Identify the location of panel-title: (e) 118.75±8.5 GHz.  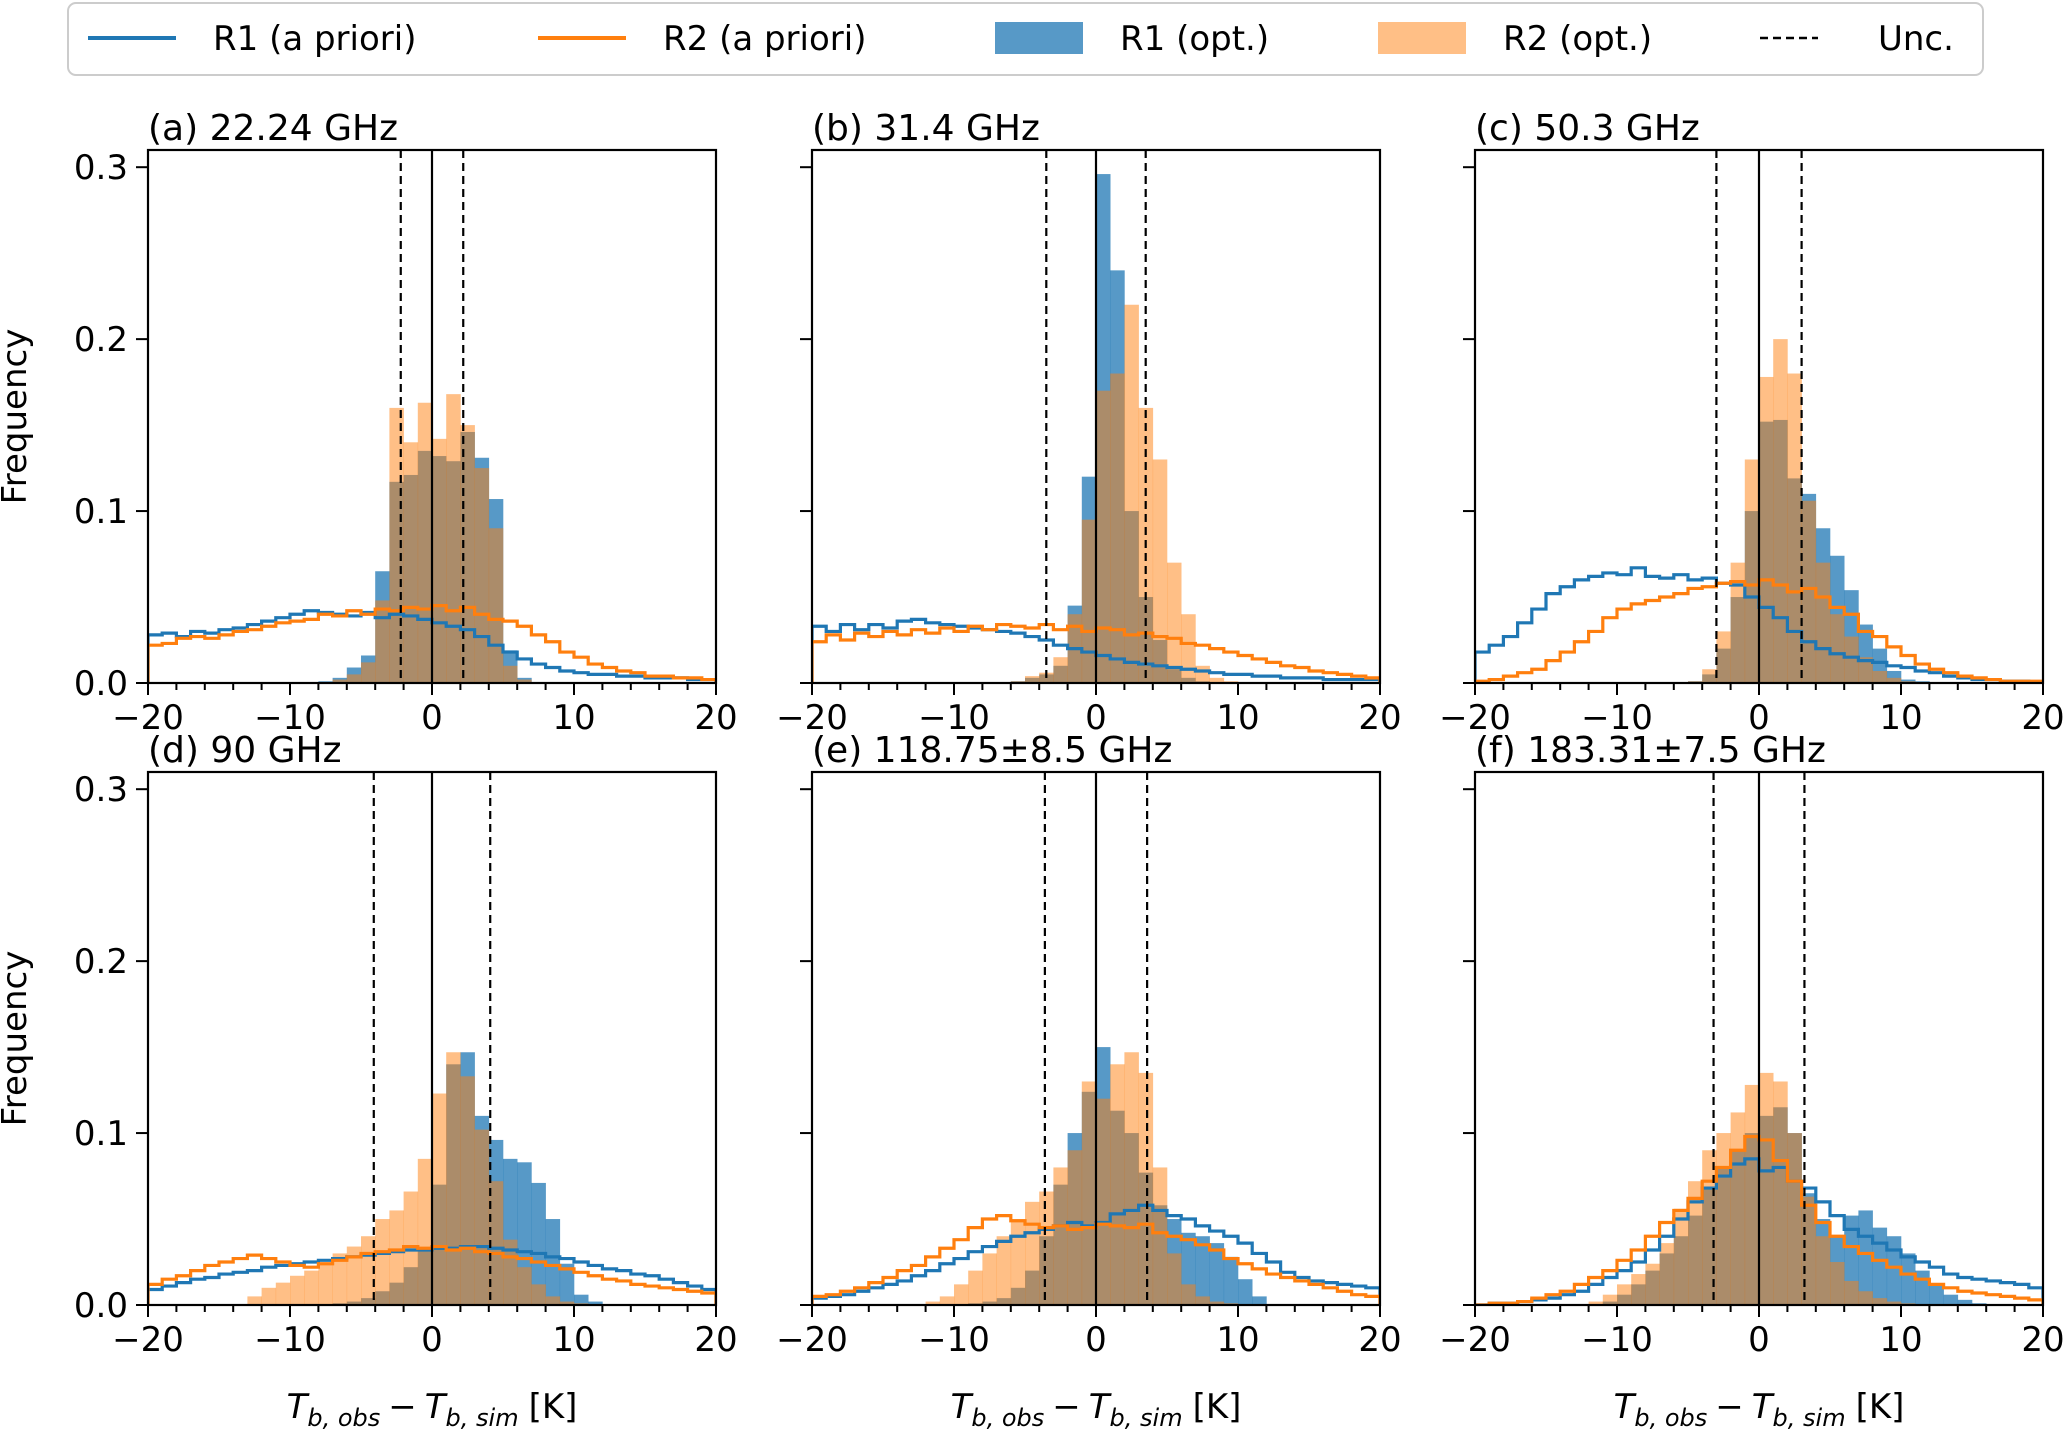
(992, 750).